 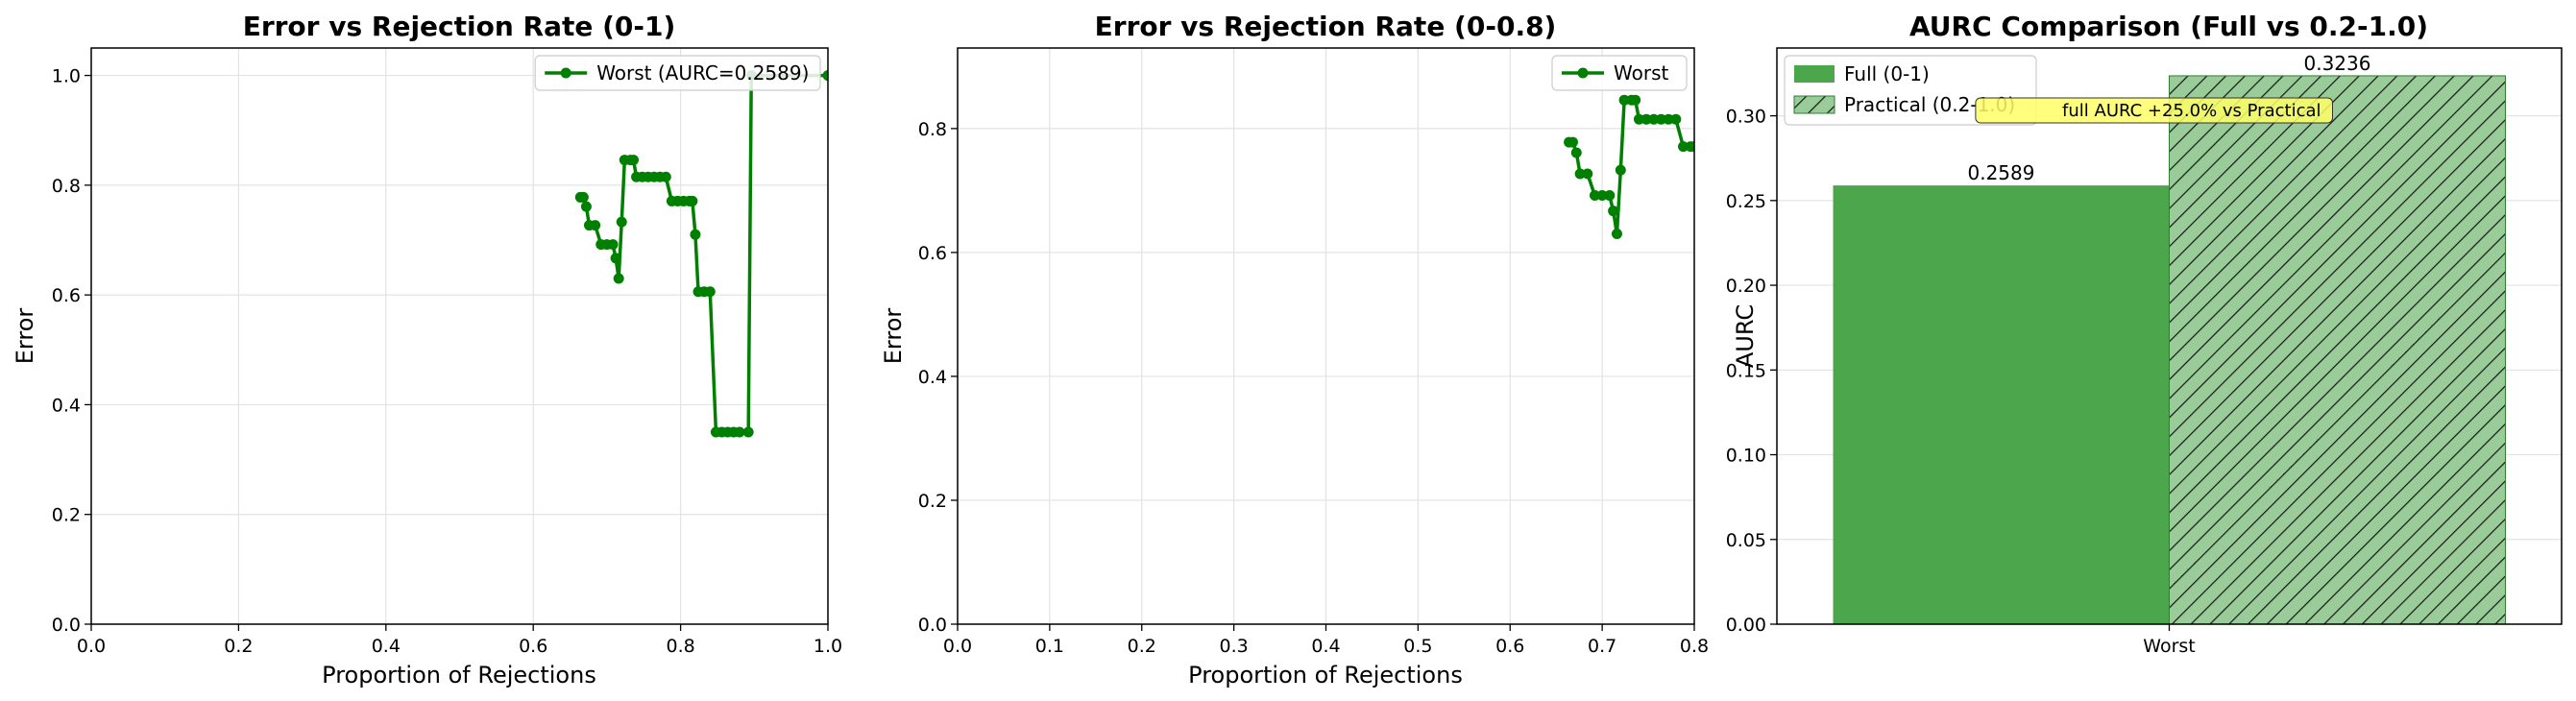 I want to click on panel-2-ytick-label: 0.2, so click(x=932, y=501).